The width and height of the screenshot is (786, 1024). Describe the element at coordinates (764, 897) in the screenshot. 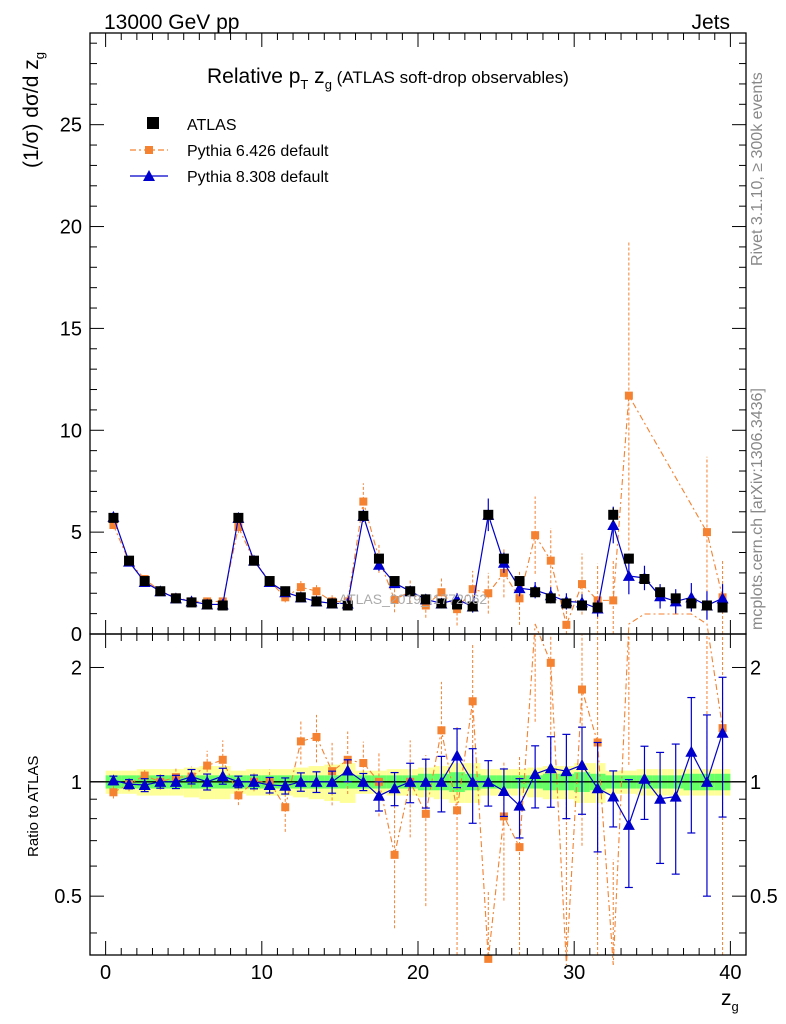

I see `ratio-y-tick-label-right: 0.5` at that location.